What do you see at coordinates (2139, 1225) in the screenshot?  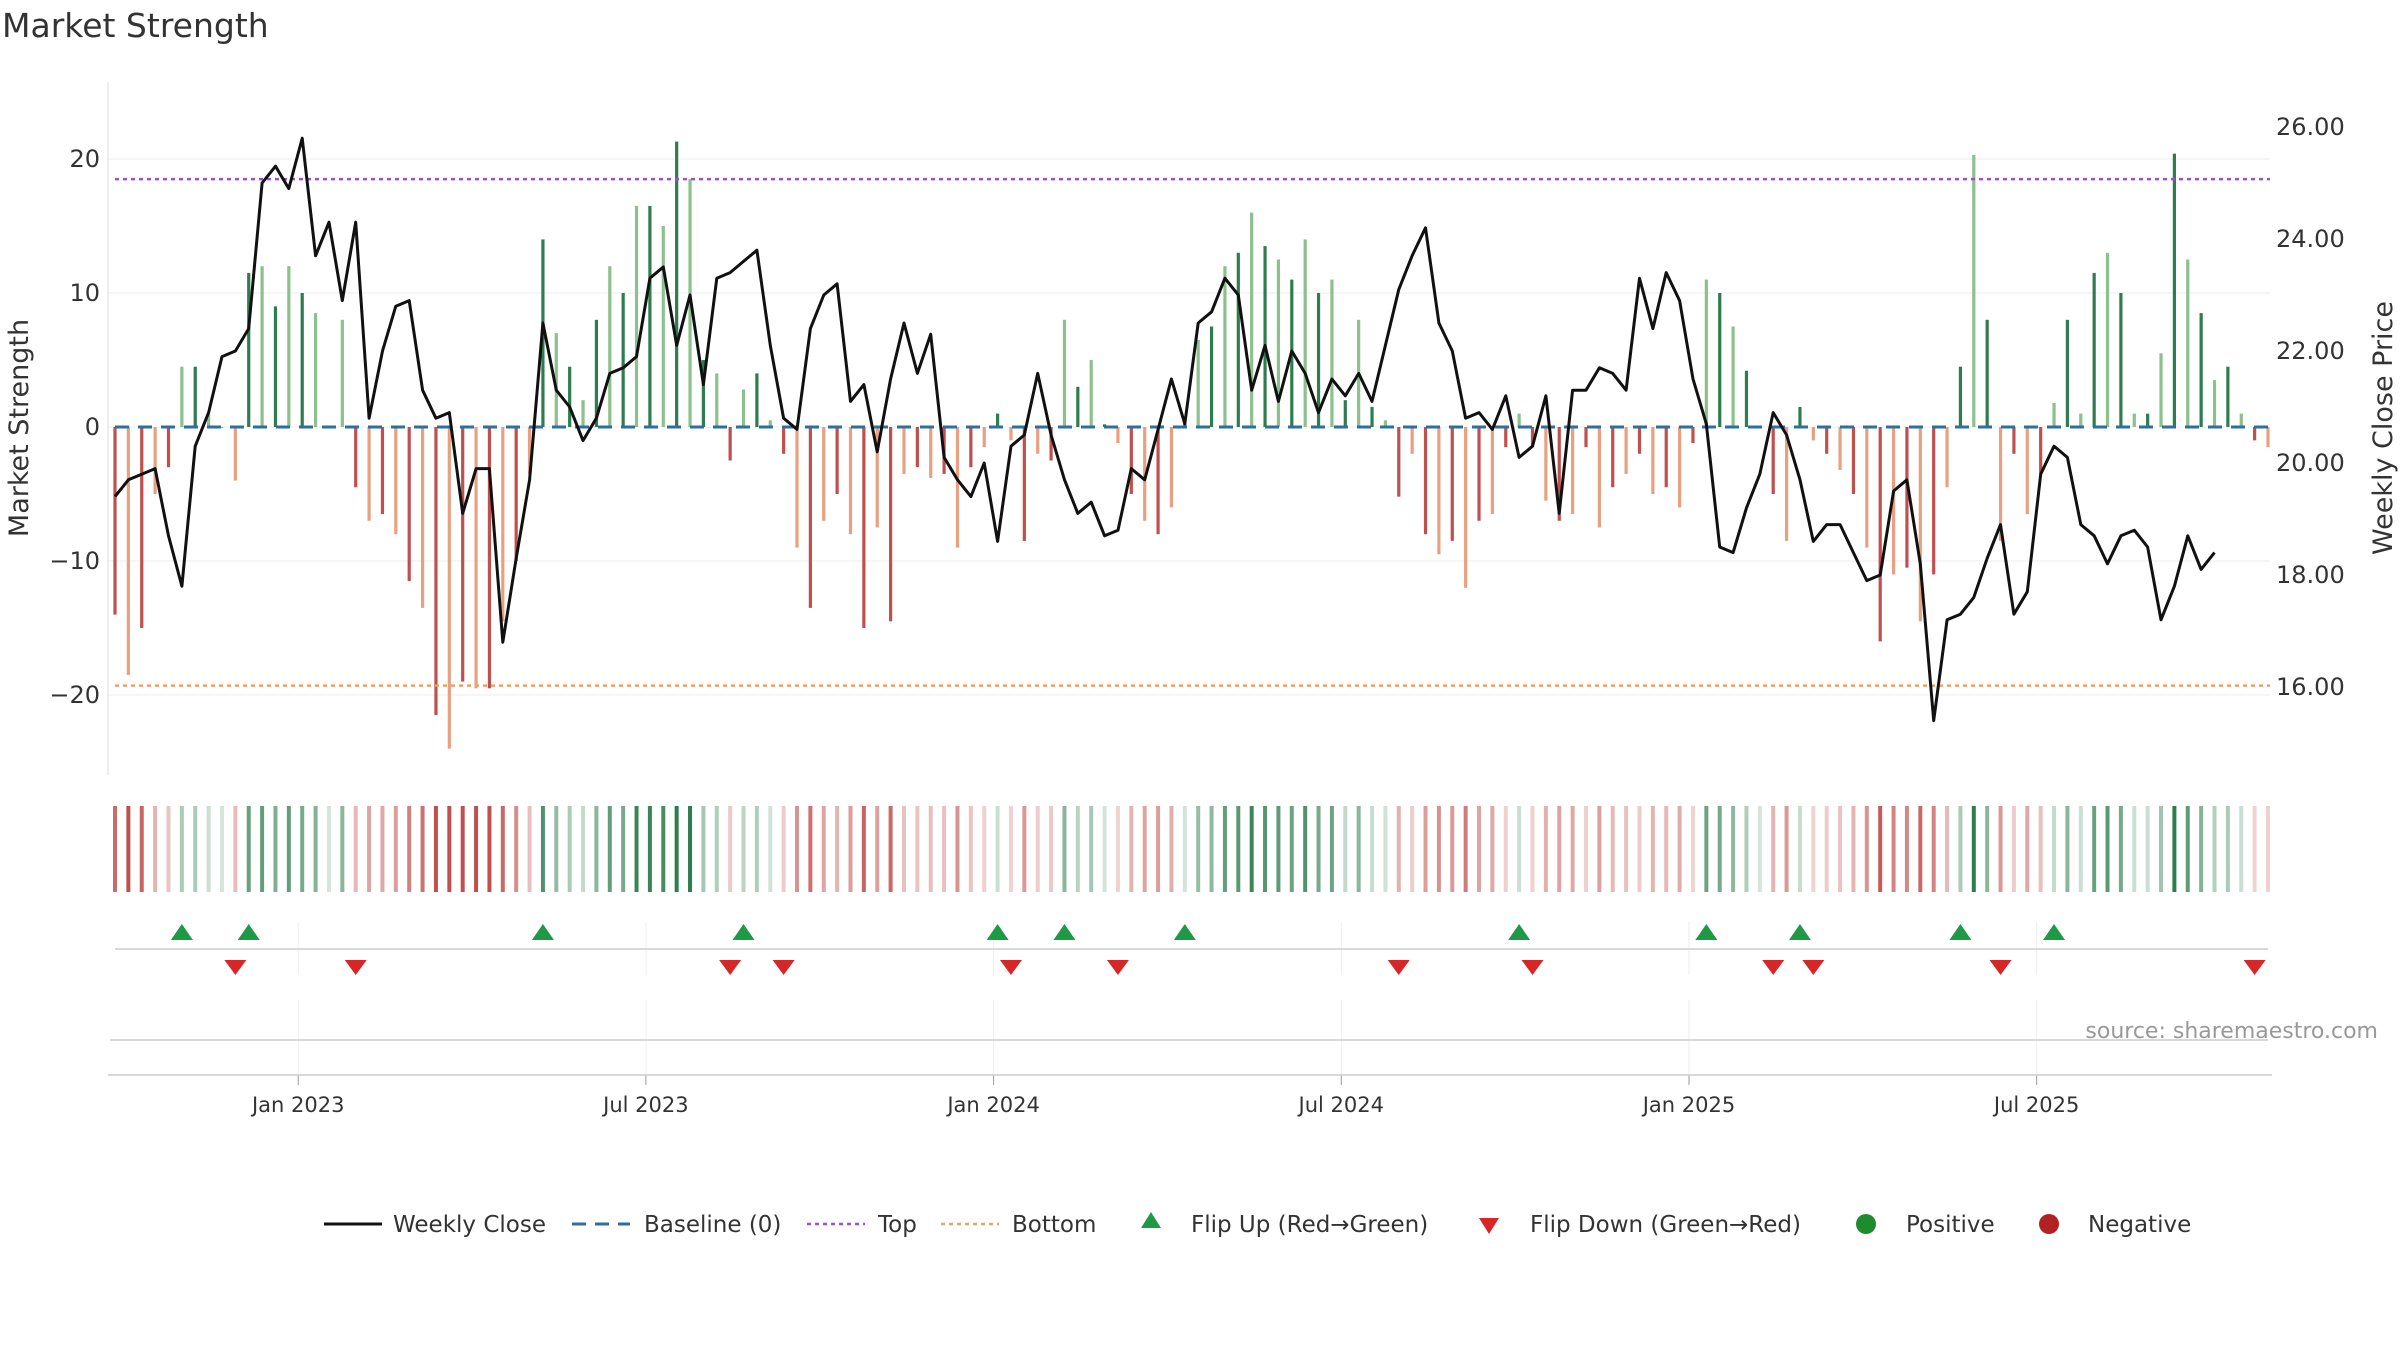 I see `legend-negative: Negative` at bounding box center [2139, 1225].